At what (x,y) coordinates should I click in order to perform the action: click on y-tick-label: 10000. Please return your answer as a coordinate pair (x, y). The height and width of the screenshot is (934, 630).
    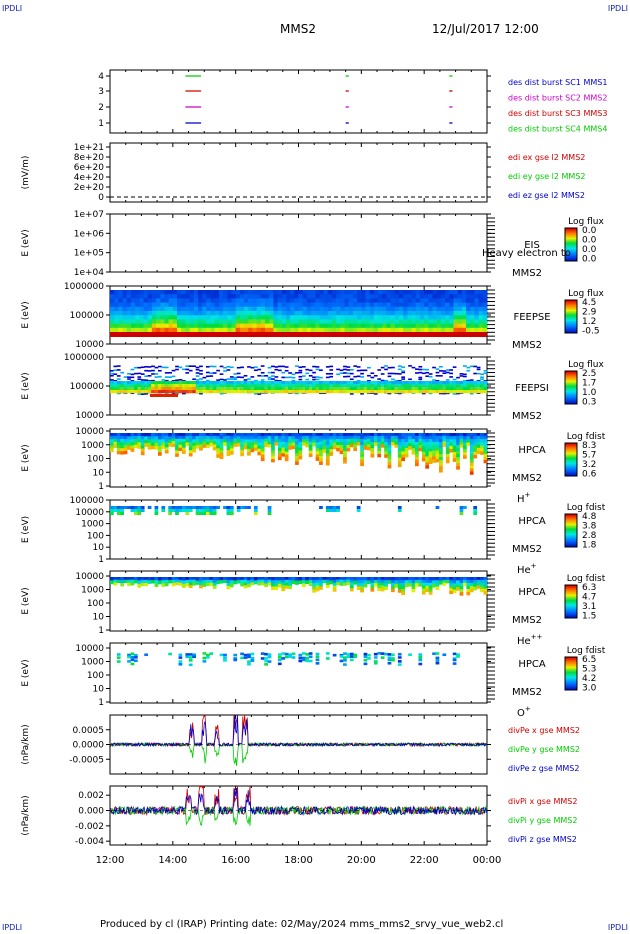
    Looking at the image, I should click on (89, 345).